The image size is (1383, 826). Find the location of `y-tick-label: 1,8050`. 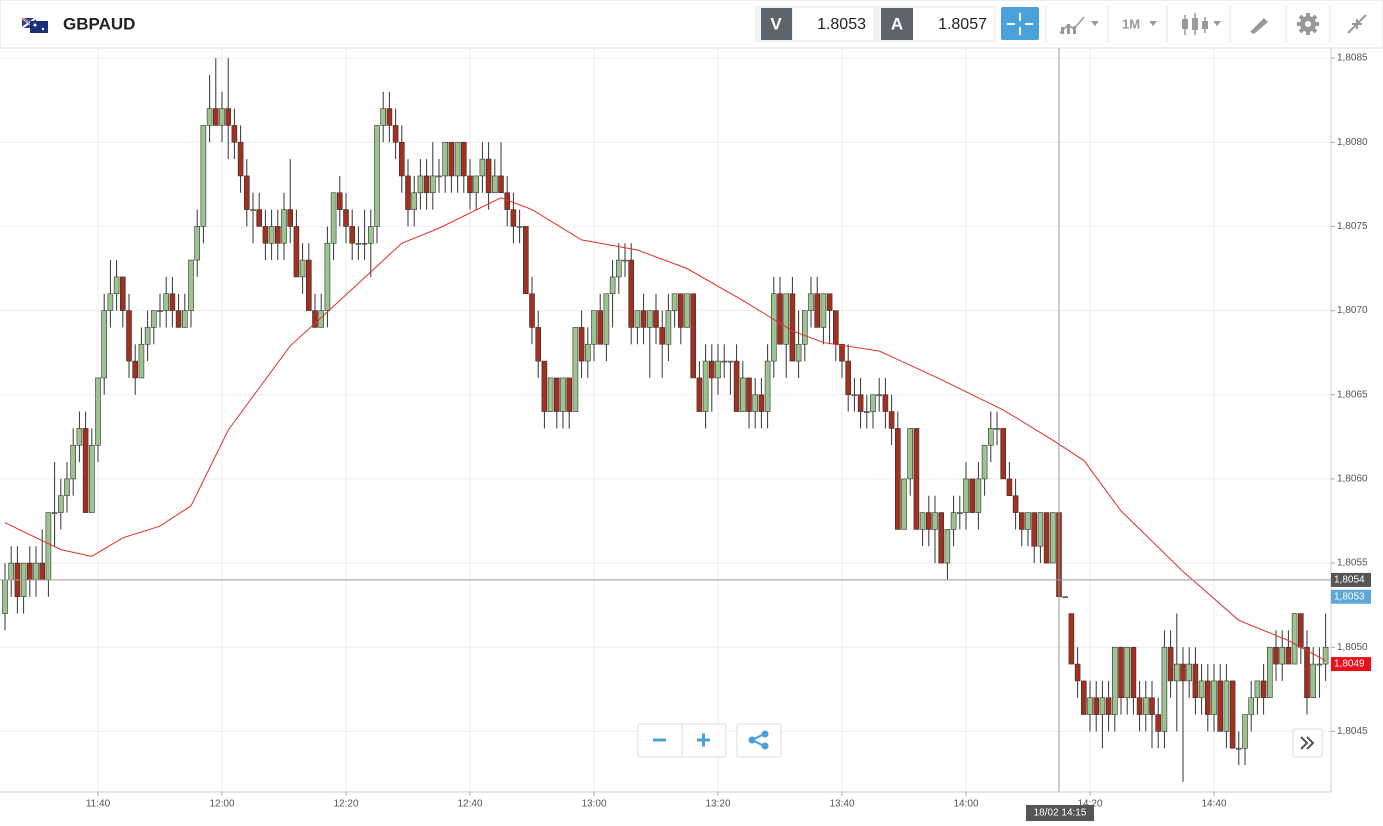

y-tick-label: 1,8050 is located at coordinates (1352, 647).